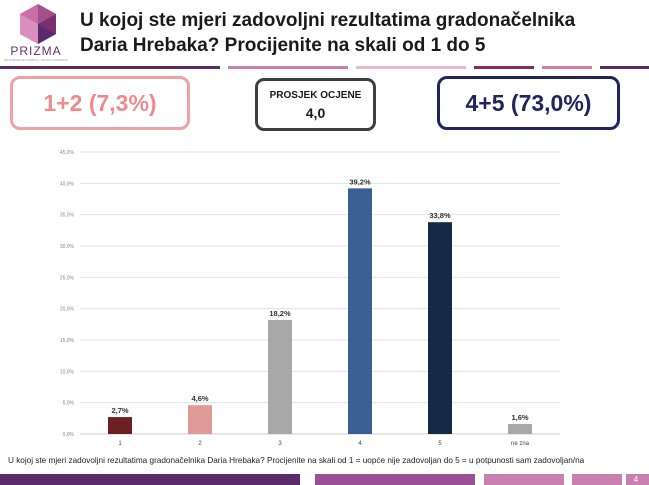 This screenshot has width=649, height=485. Describe the element at coordinates (120, 444) in the screenshot. I see `x-tick-label: 1` at that location.